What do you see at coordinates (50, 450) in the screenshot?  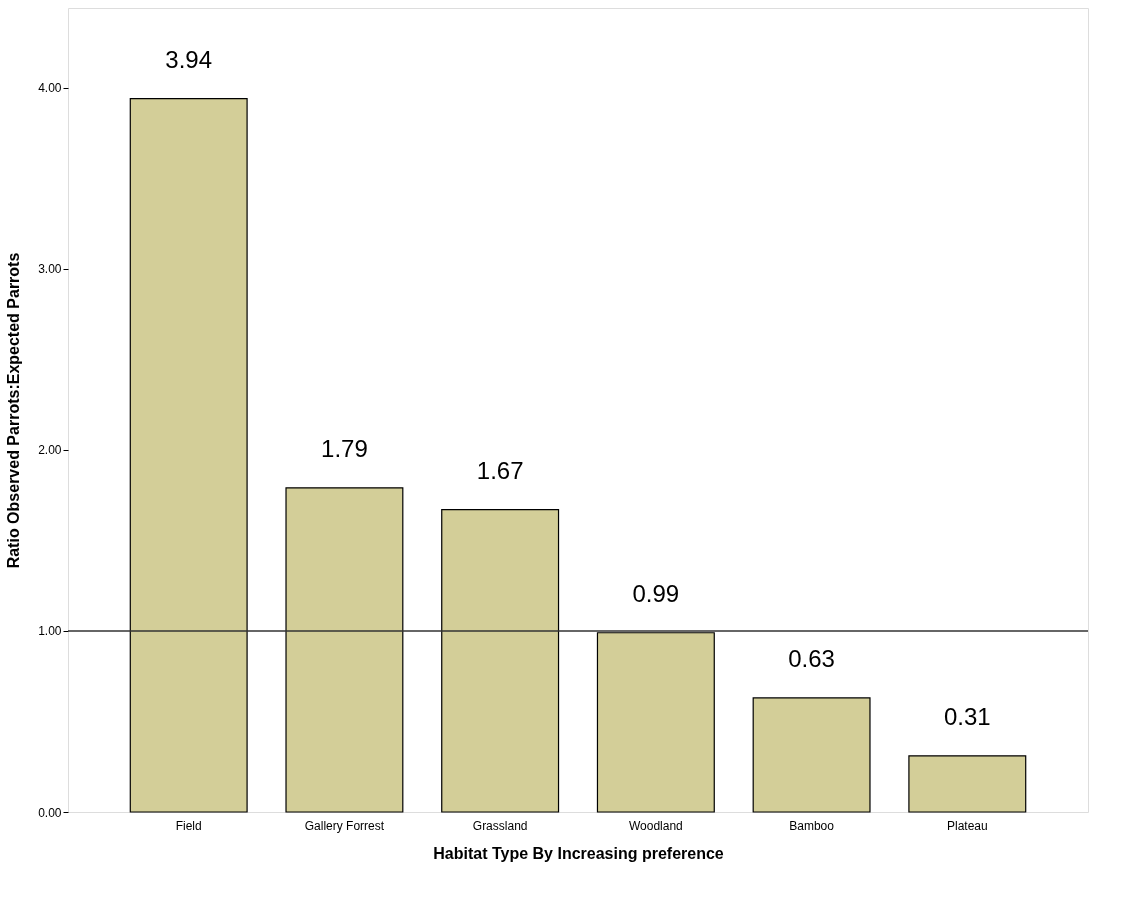 I see `y-tick-label: 2.00` at bounding box center [50, 450].